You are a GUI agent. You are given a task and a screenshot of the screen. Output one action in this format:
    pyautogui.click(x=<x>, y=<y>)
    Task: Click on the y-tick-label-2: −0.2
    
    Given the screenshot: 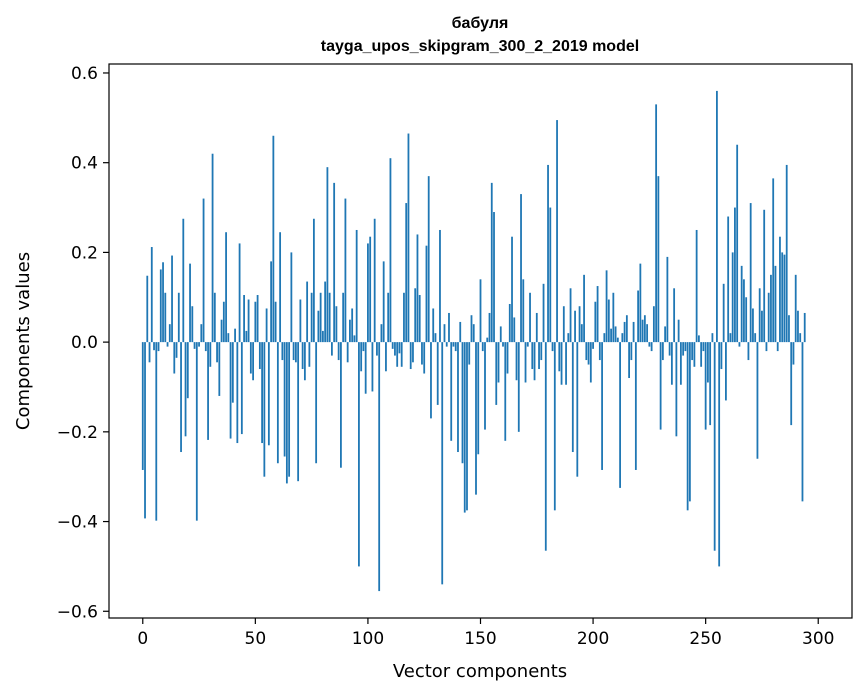 What is the action you would take?
    pyautogui.click(x=77, y=433)
    